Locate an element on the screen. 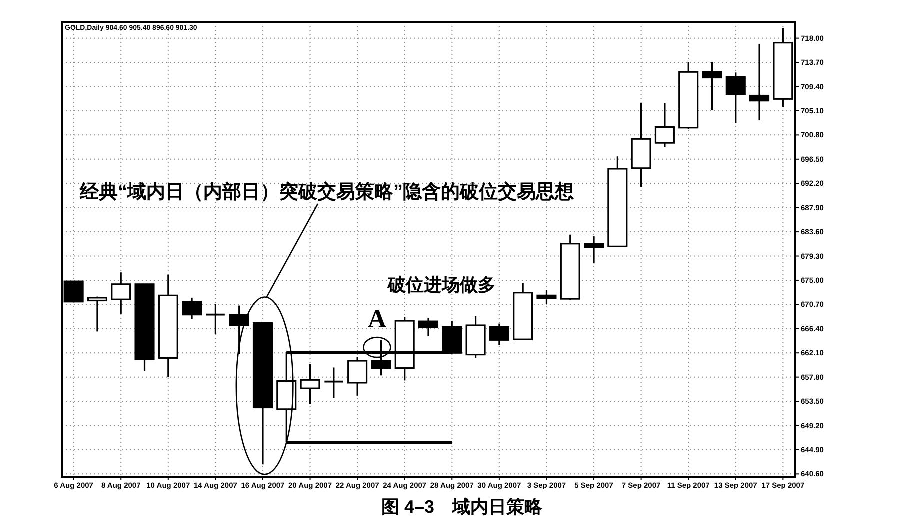 The height and width of the screenshot is (528, 922). annotation: 经典“域内日（内部日）突破交易策略”隐含的破位交易思想 is located at coordinates (326, 192).